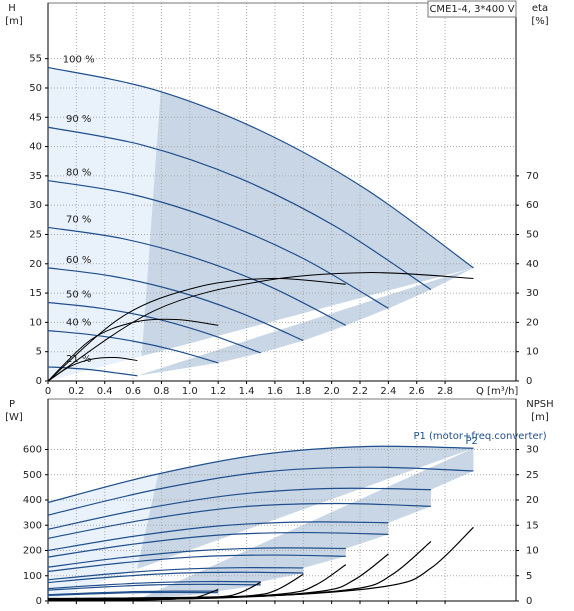  I want to click on curve-label: 50 %, so click(78, 294).